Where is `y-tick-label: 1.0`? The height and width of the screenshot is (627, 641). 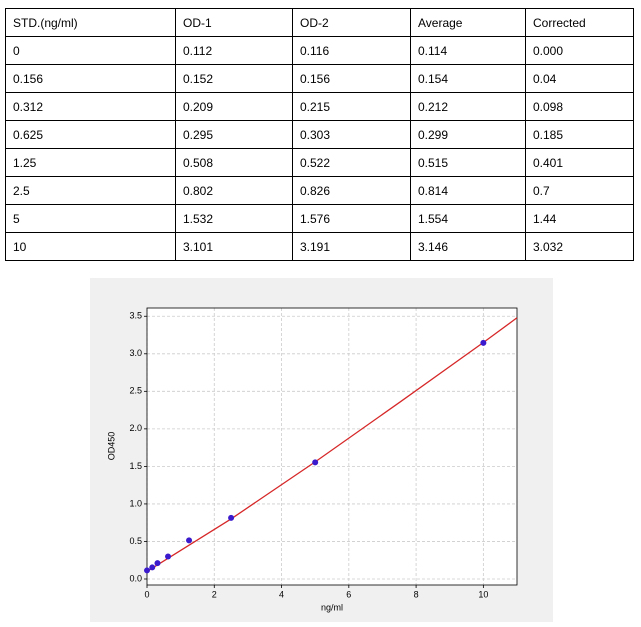
y-tick-label: 1.0 is located at coordinates (135, 503).